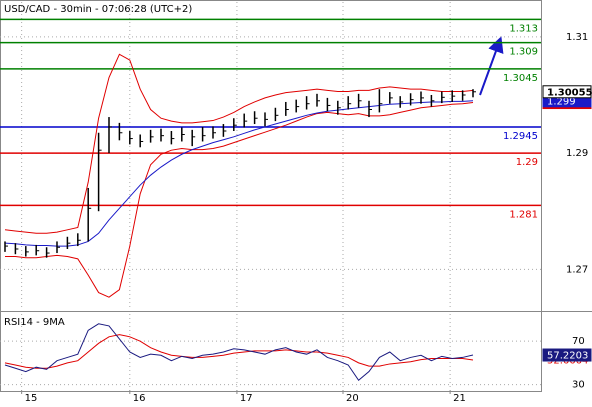  Describe the element at coordinates (577, 269) in the screenshot. I see `y-tick-label: 1.27` at that location.